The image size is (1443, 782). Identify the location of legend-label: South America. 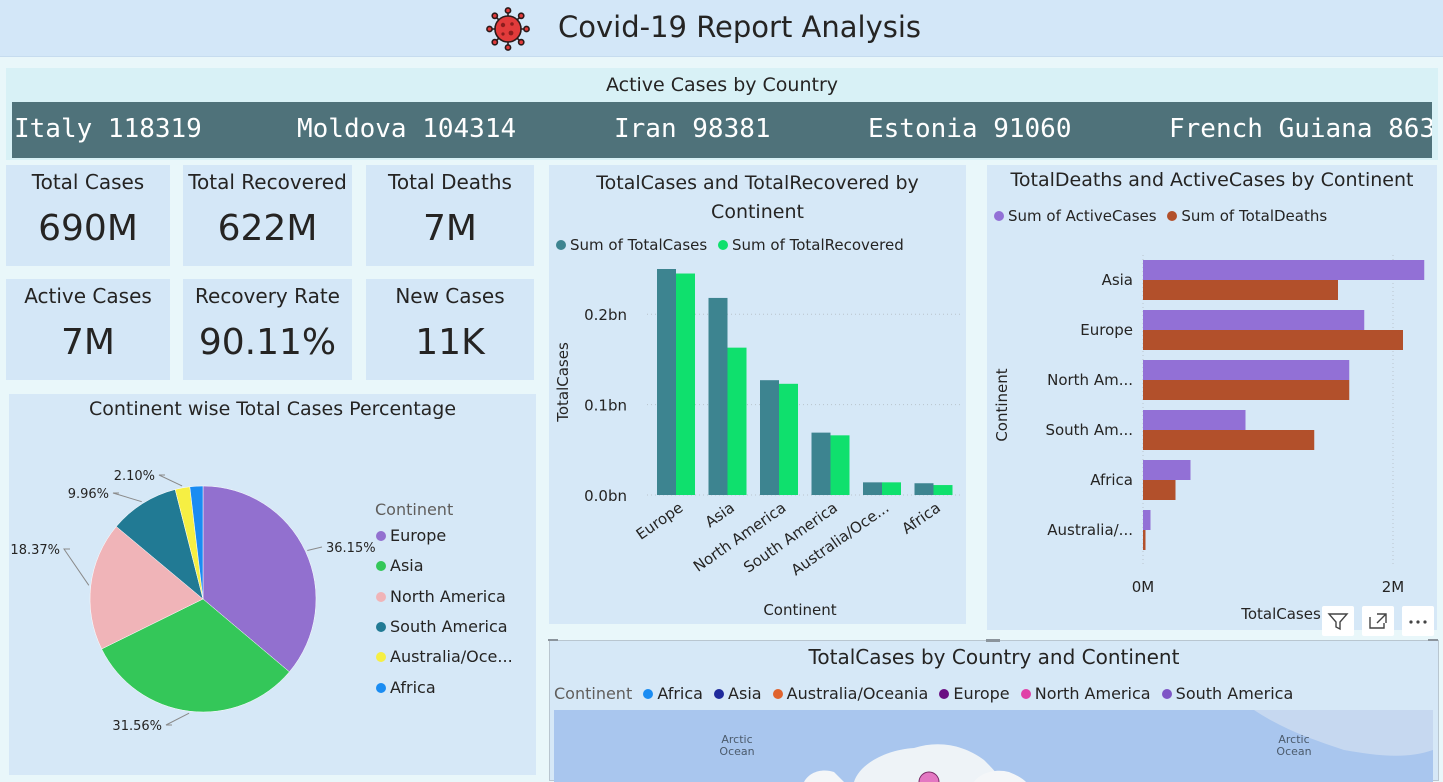
(449, 626).